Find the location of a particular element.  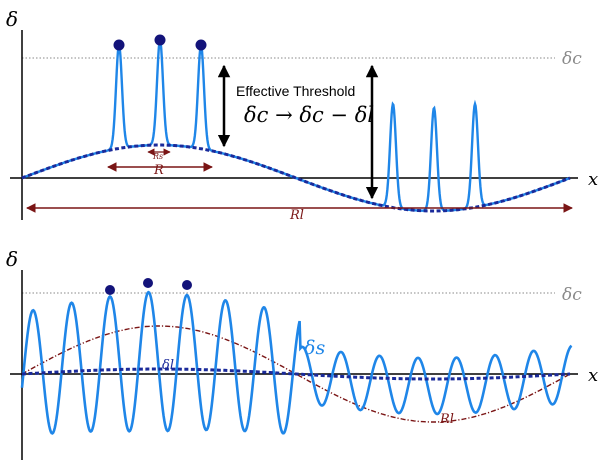

top-y-axis-label: δ is located at coordinates (12, 19).